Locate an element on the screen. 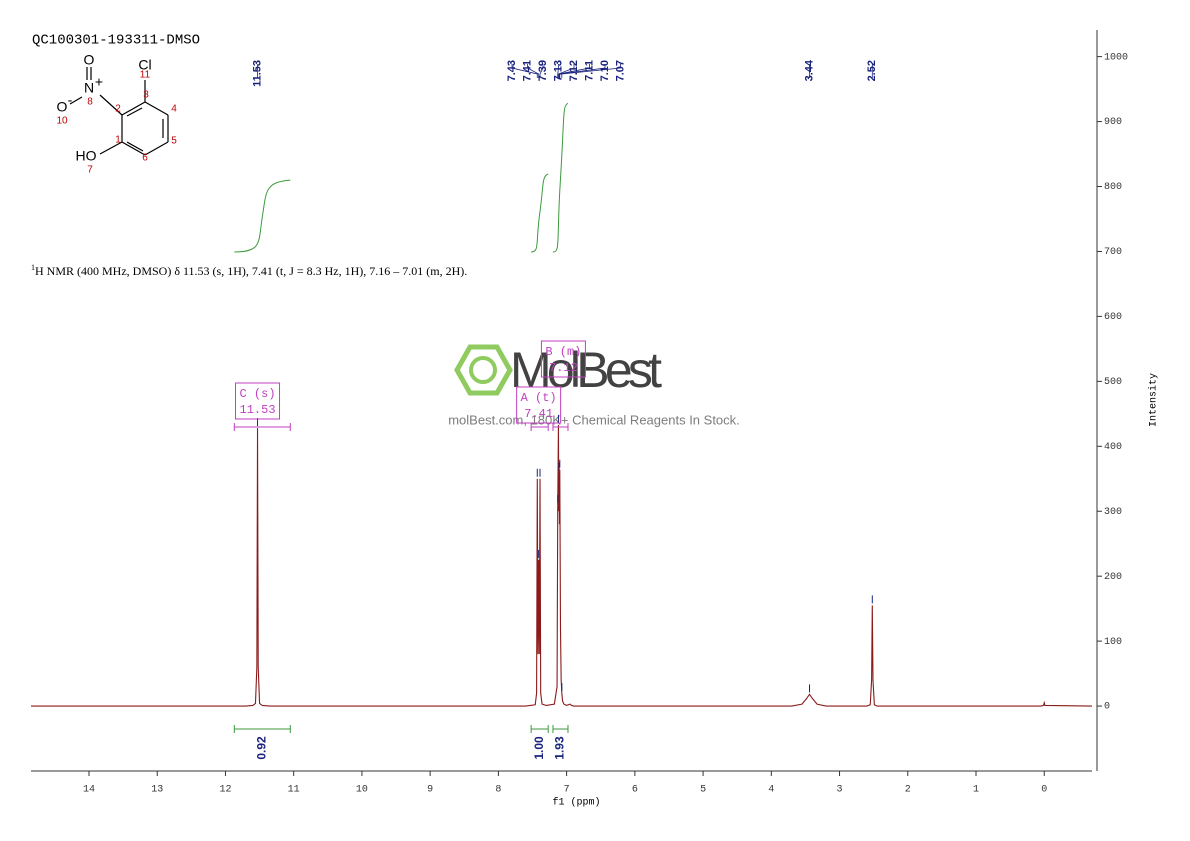  multiplet-label: B (m) is located at coordinates (563, 352).